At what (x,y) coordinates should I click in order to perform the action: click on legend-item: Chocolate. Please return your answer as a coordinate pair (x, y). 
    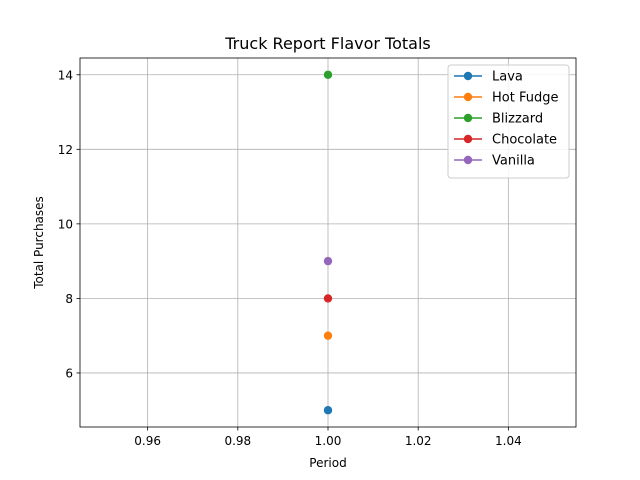
    Looking at the image, I should click on (505, 140).